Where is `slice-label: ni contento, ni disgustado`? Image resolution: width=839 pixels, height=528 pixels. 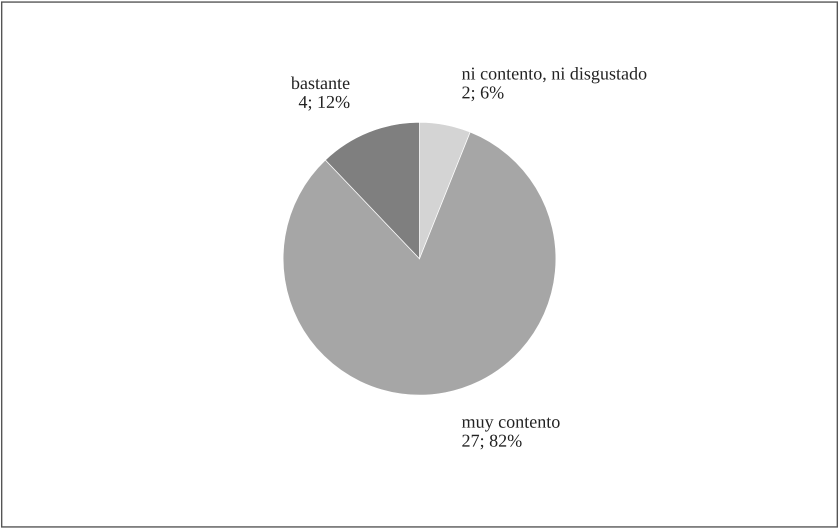
slice-label: ni contento, ni disgustado is located at coordinates (554, 75).